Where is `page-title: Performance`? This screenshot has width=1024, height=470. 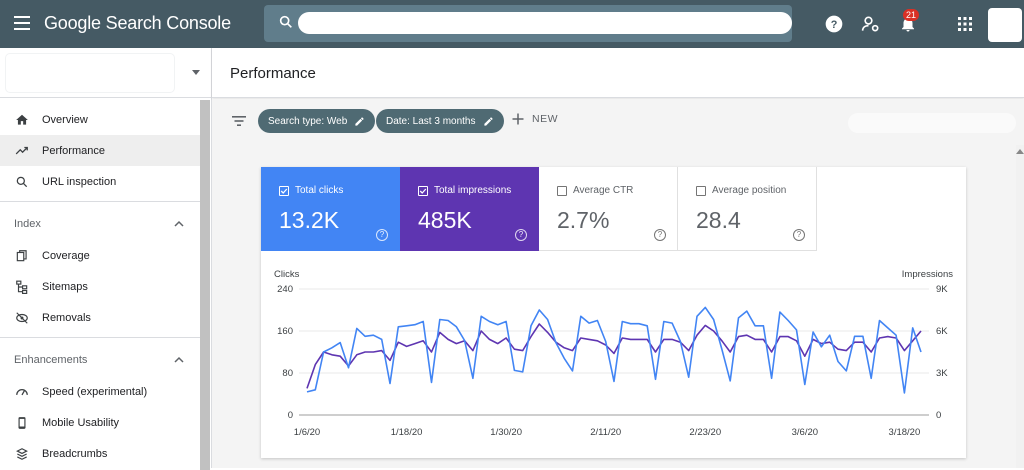 page-title: Performance is located at coordinates (273, 73).